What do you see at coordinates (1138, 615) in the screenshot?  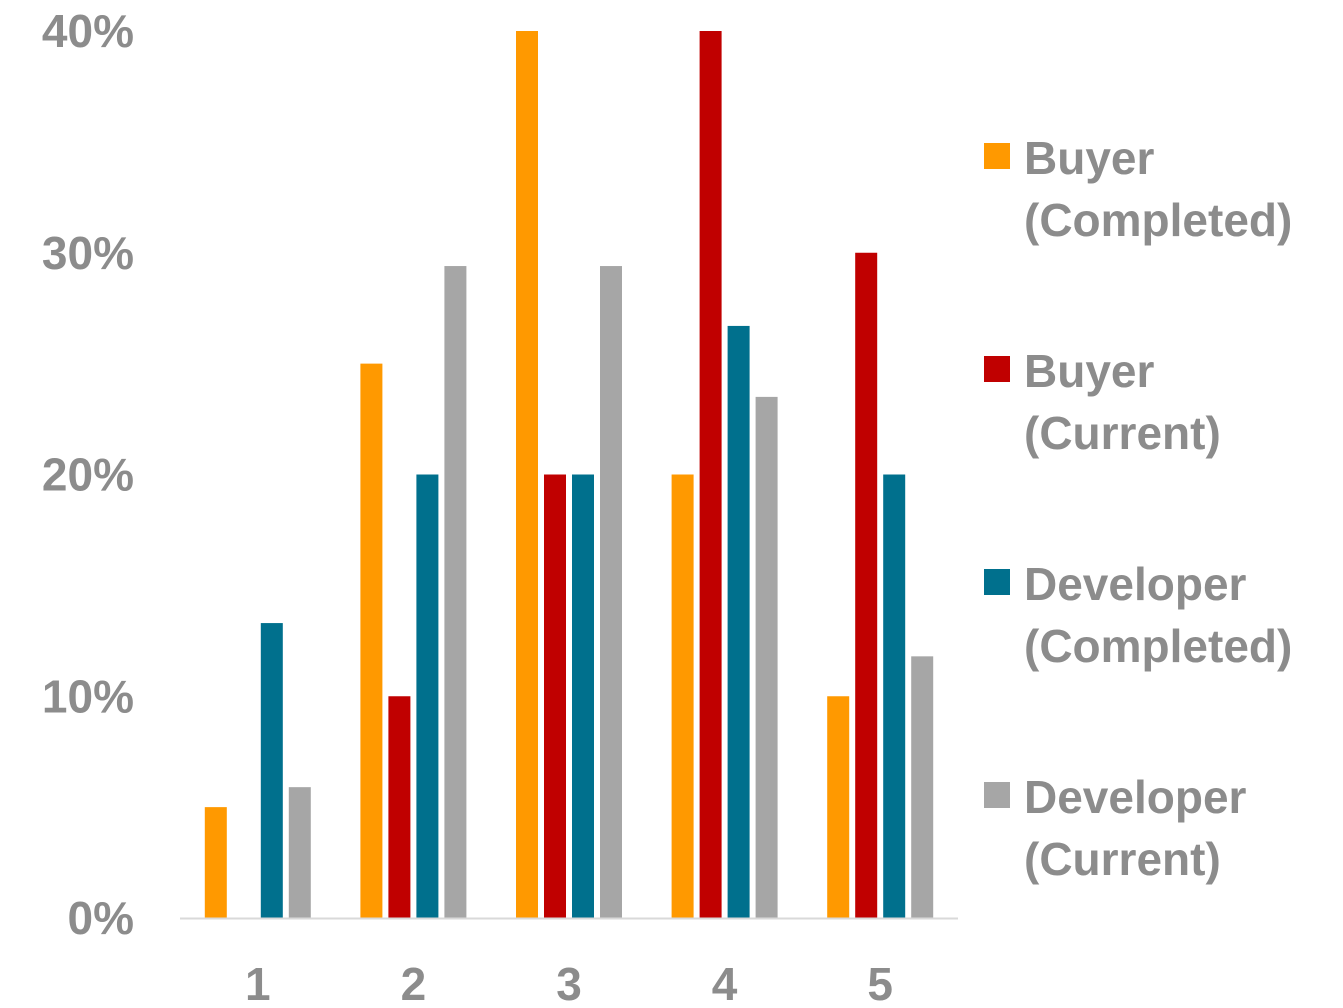 I see `legend-item: Developer (Completed)` at bounding box center [1138, 615].